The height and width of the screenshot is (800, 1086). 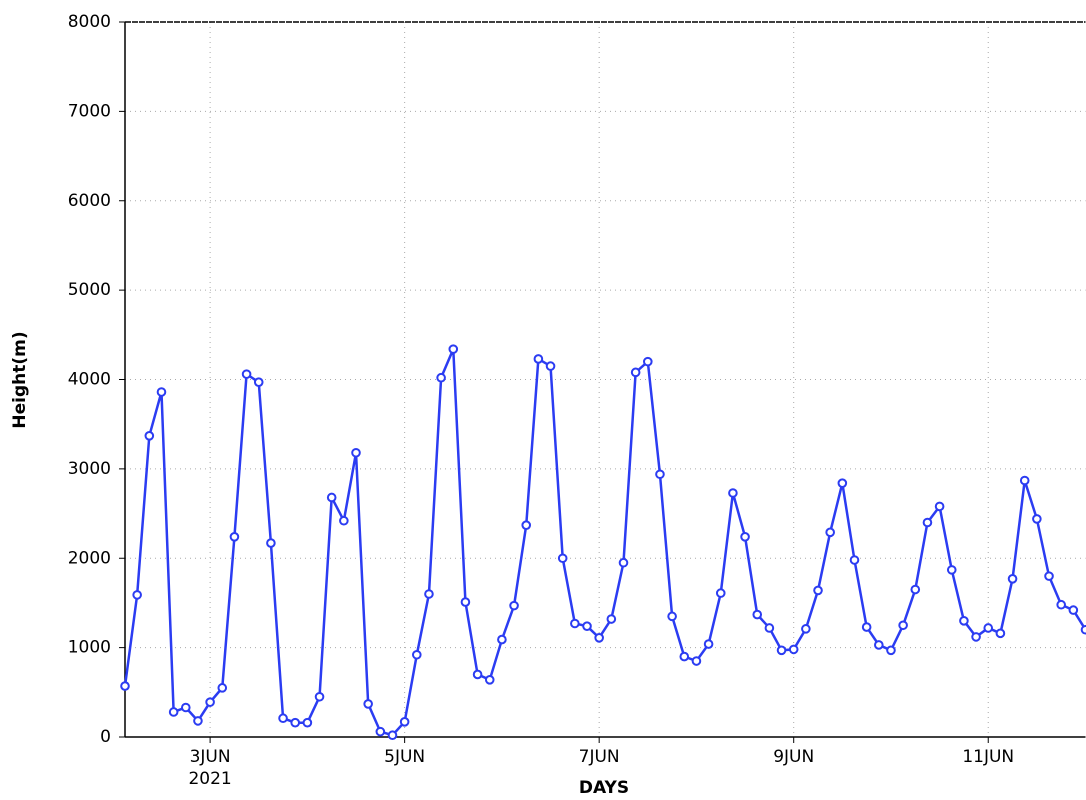 What do you see at coordinates (988, 757) in the screenshot?
I see `x-tick-label: 11JUN` at bounding box center [988, 757].